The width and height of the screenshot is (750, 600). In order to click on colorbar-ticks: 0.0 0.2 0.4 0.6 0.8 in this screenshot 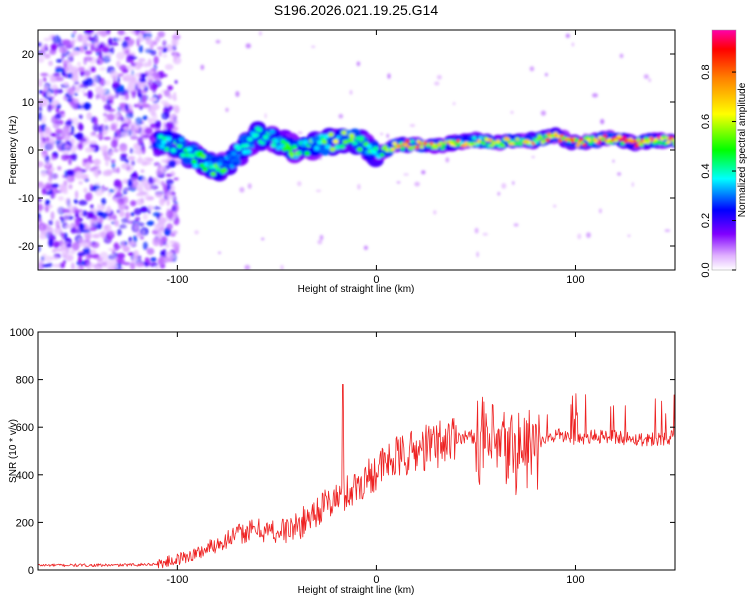, I will do `click(718, 171)`.